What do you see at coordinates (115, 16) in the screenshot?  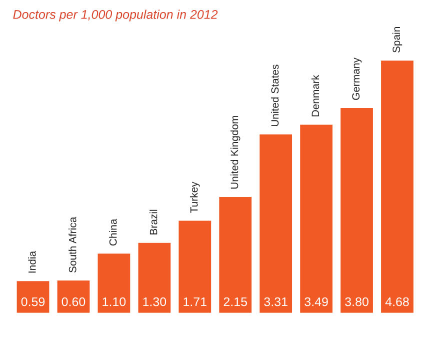 I see `chart-title: Doctors per 1,000 population in 2012` at bounding box center [115, 16].